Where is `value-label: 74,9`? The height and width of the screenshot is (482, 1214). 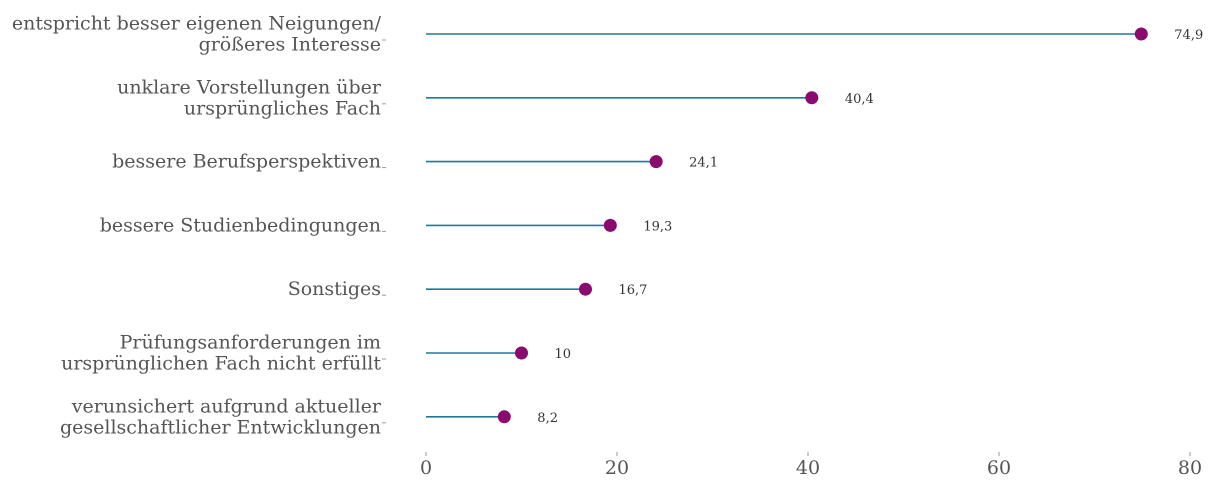 value-label: 74,9 is located at coordinates (1188, 35).